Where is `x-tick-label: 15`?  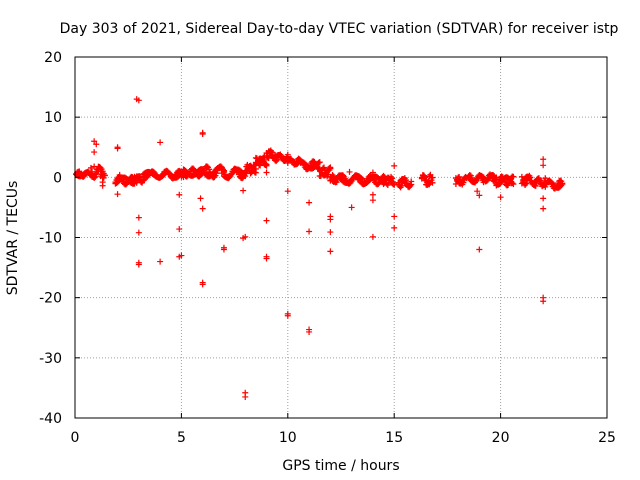 x-tick-label: 15 is located at coordinates (394, 438).